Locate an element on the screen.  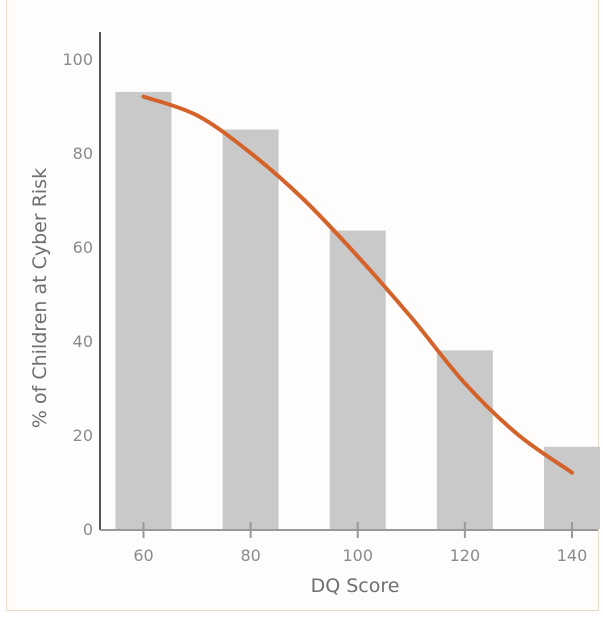
x-tick-label: 60 is located at coordinates (143, 555).